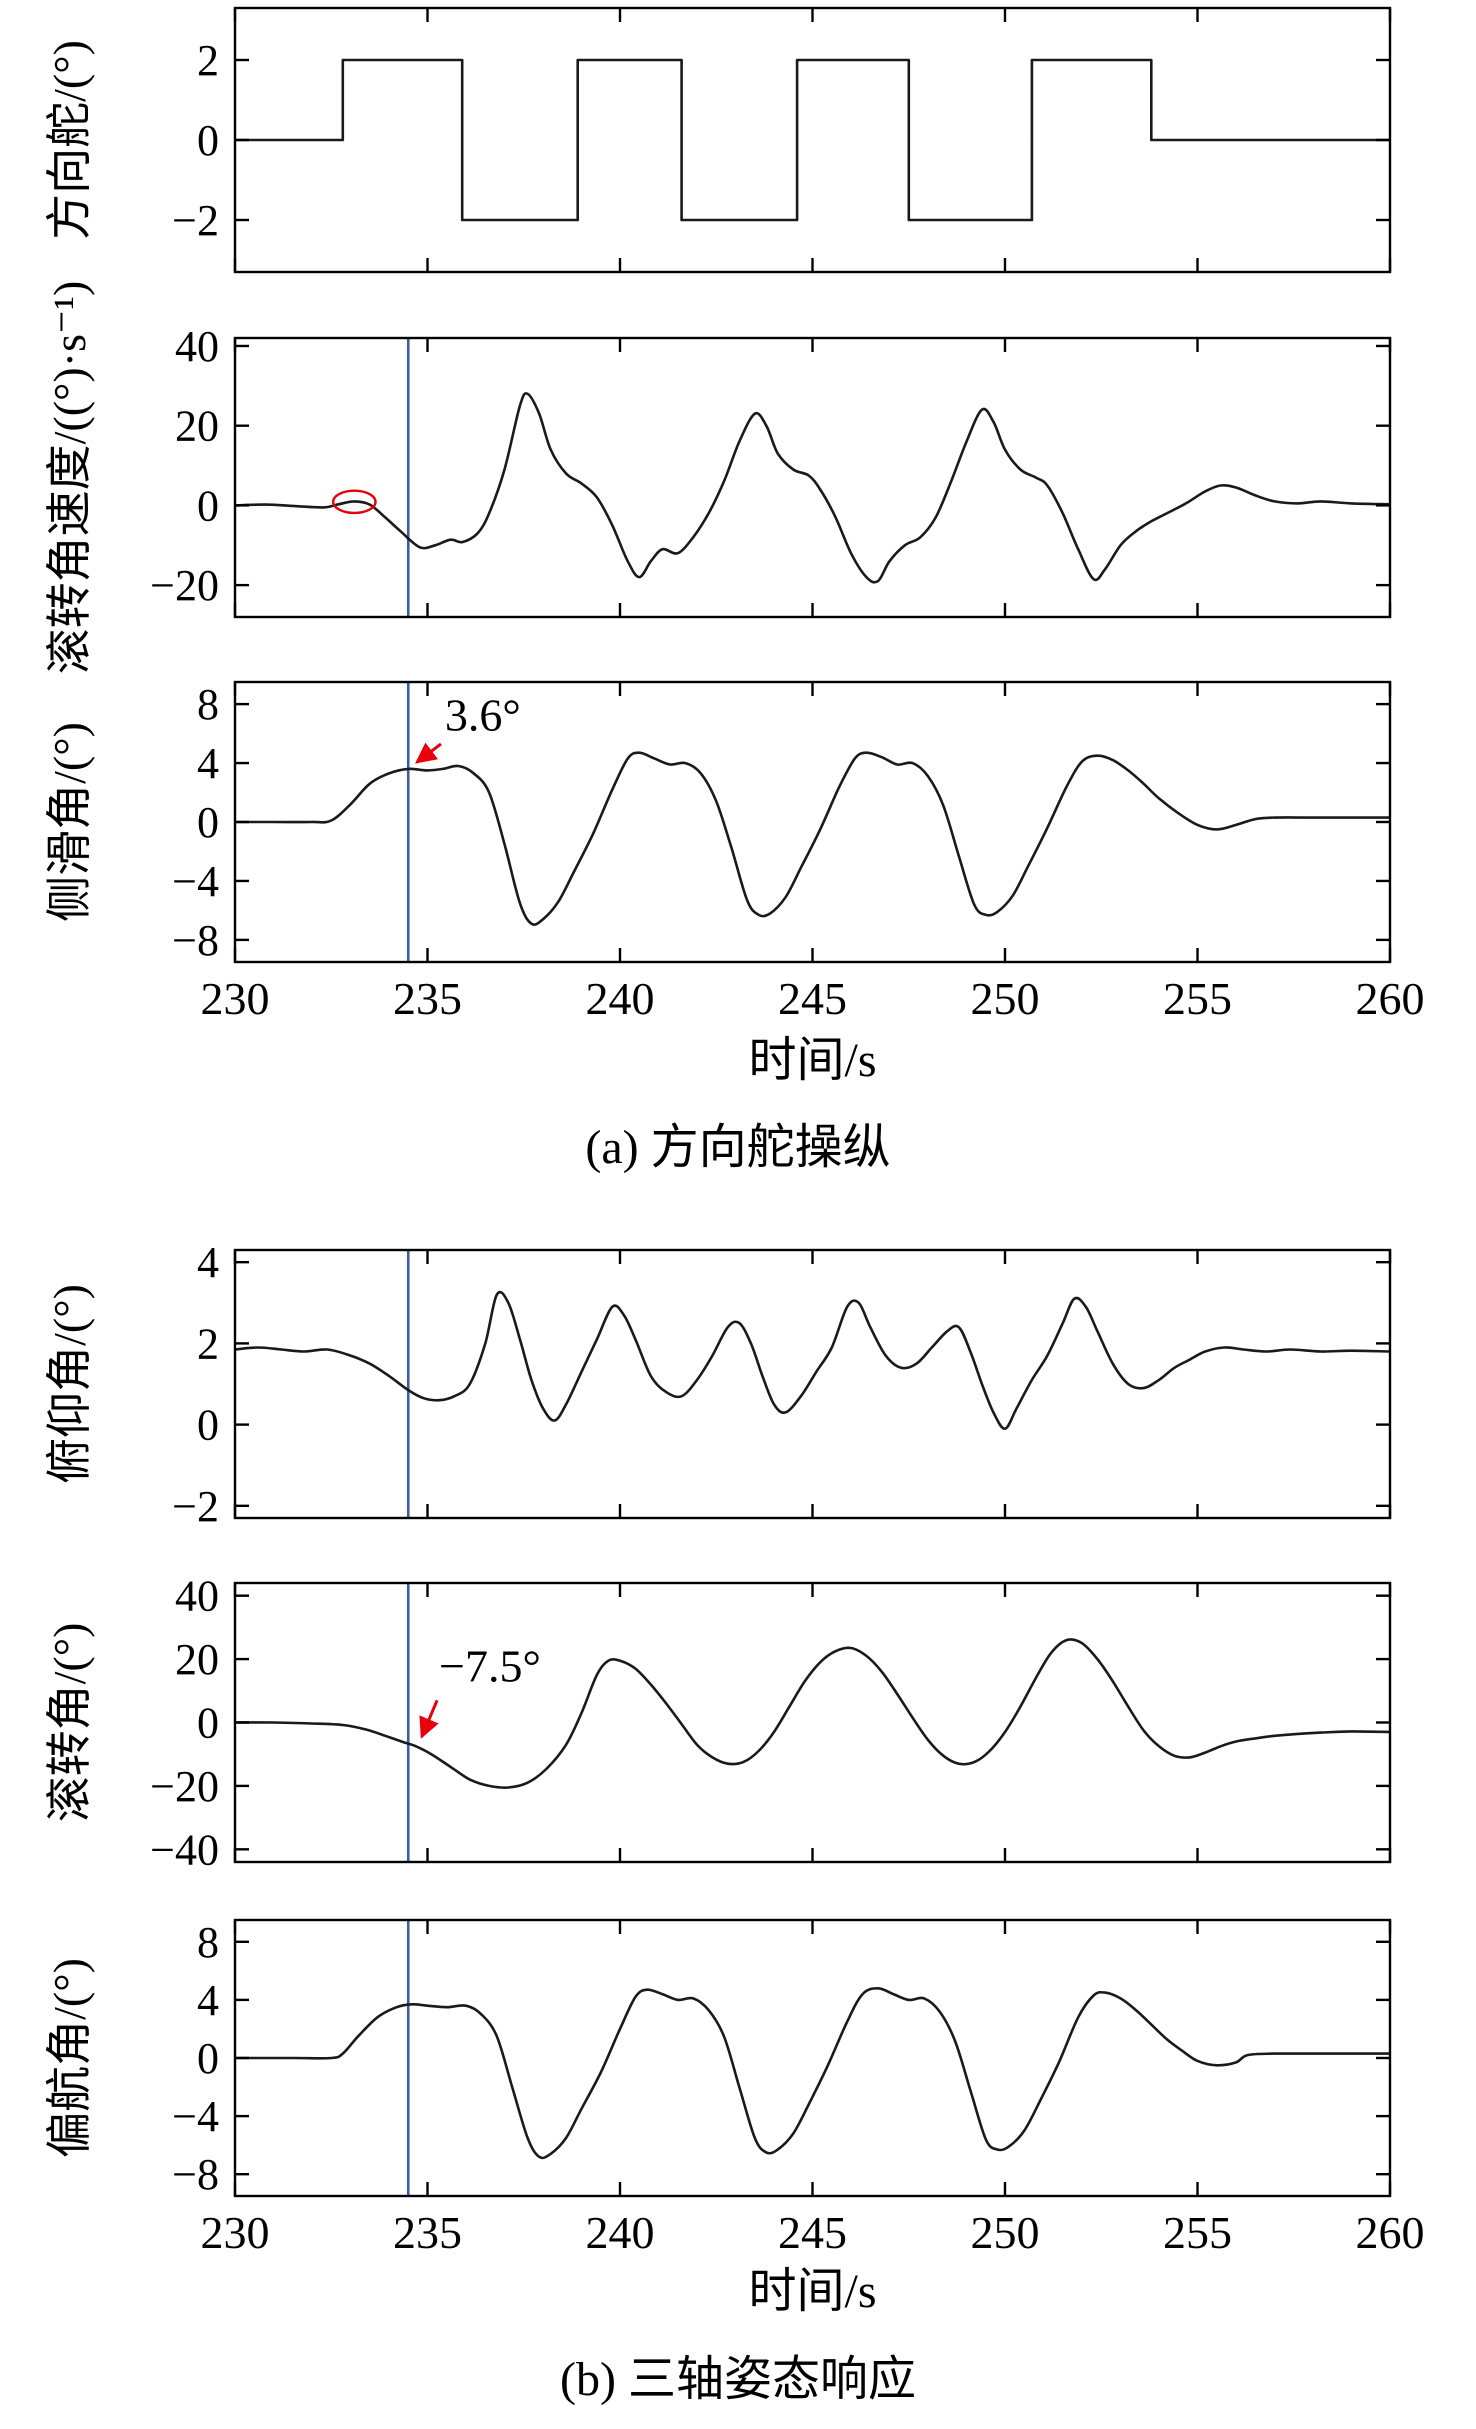 This screenshot has height=2429, width=1476. What do you see at coordinates (69, 478) in the screenshot?
I see `y-axis-label-roll-rate: 滚转角速度/((°)·s⁻¹)` at bounding box center [69, 478].